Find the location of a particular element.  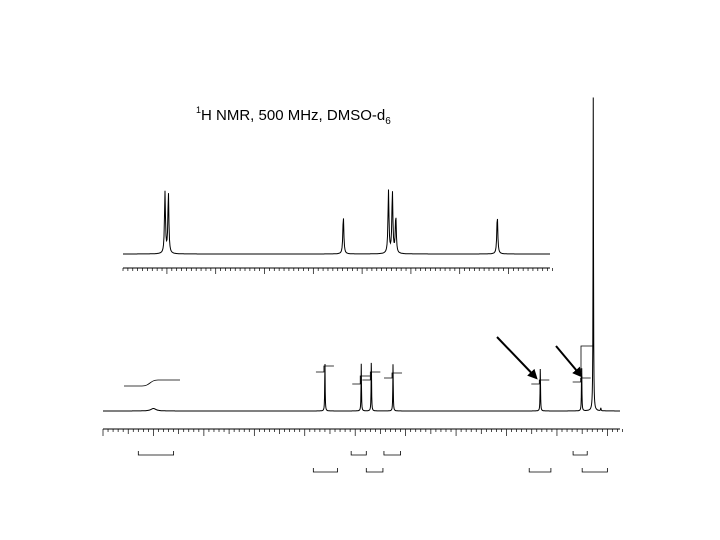

water-peak-arrow is located at coordinates (517, 358).